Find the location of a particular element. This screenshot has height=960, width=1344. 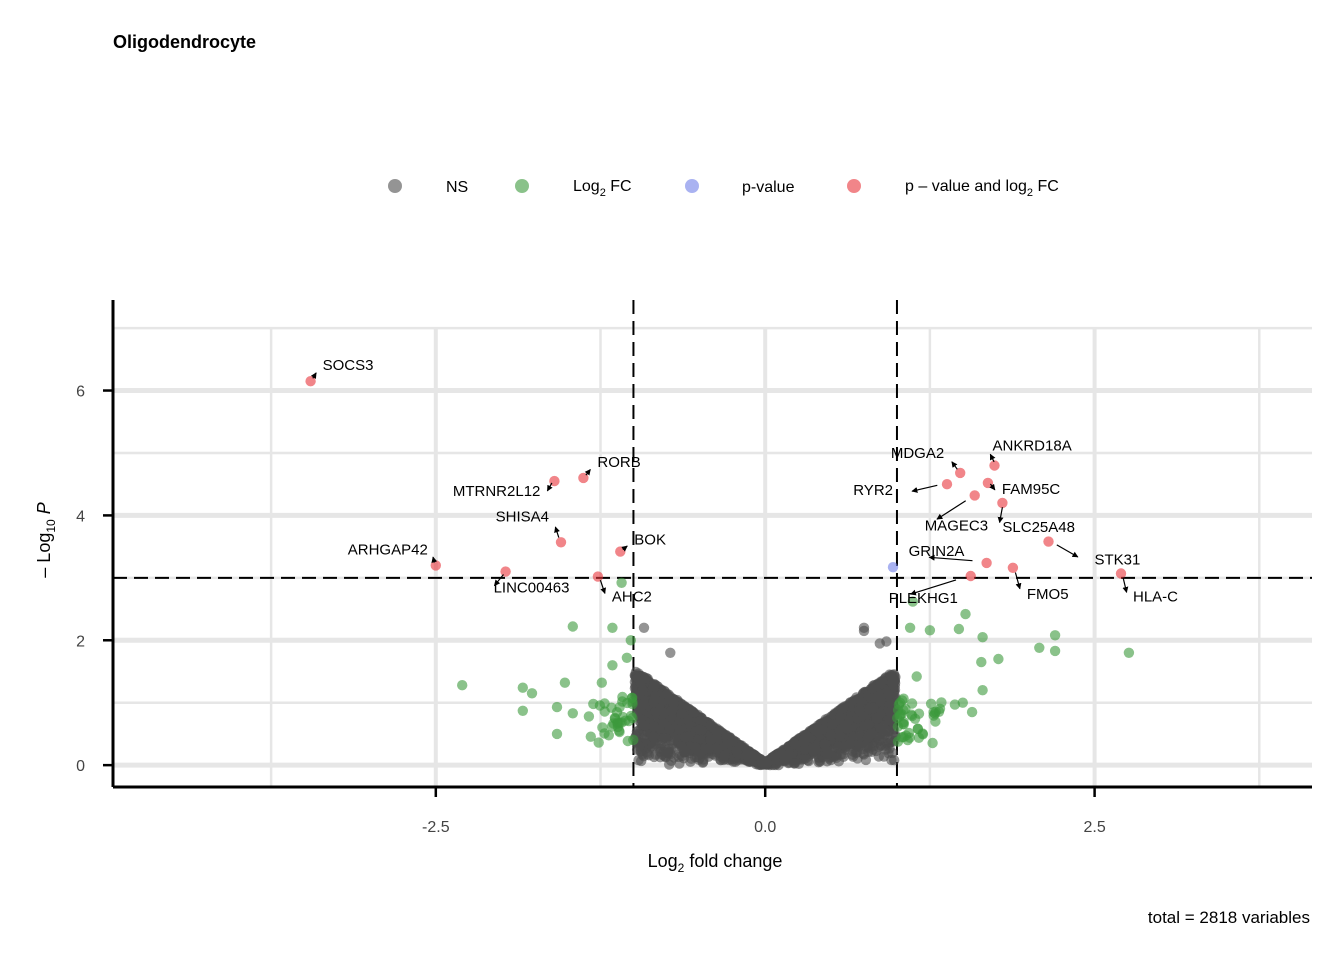

label-connector-arhgap42 is located at coordinates (434, 559).